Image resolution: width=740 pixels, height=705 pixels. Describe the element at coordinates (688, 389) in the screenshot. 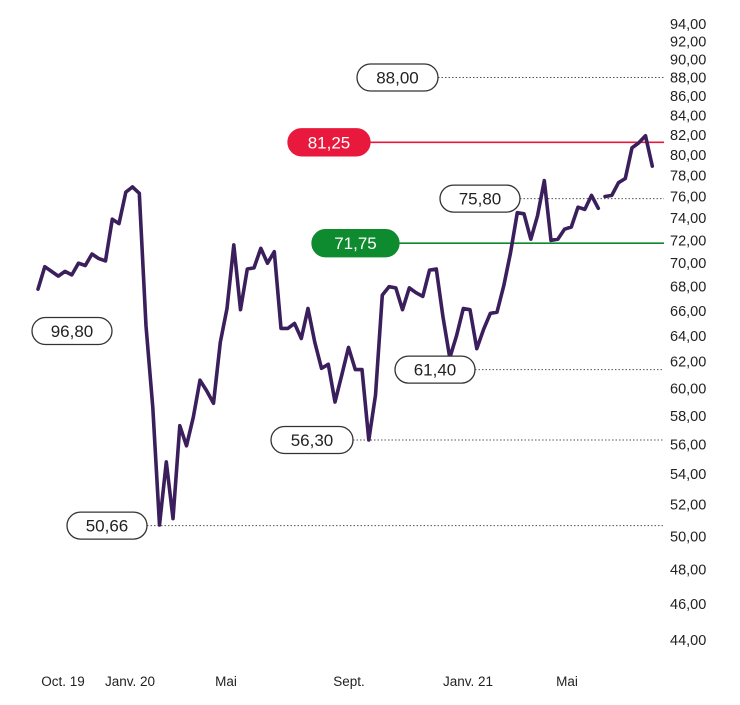

I see `y-tick-label: 60,00` at that location.